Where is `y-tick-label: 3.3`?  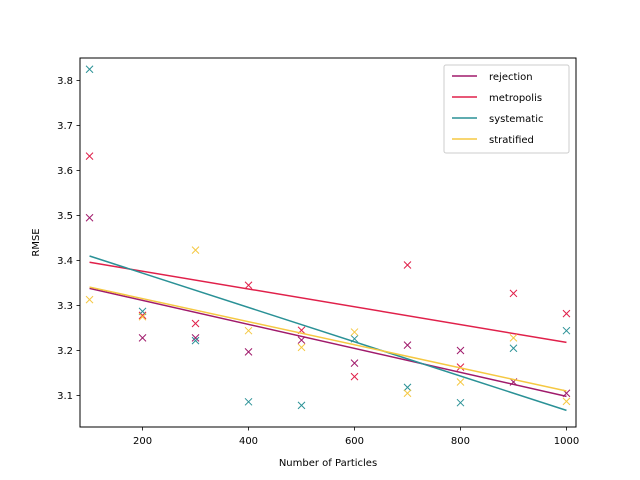
y-tick-label: 3.3 is located at coordinates (65, 306).